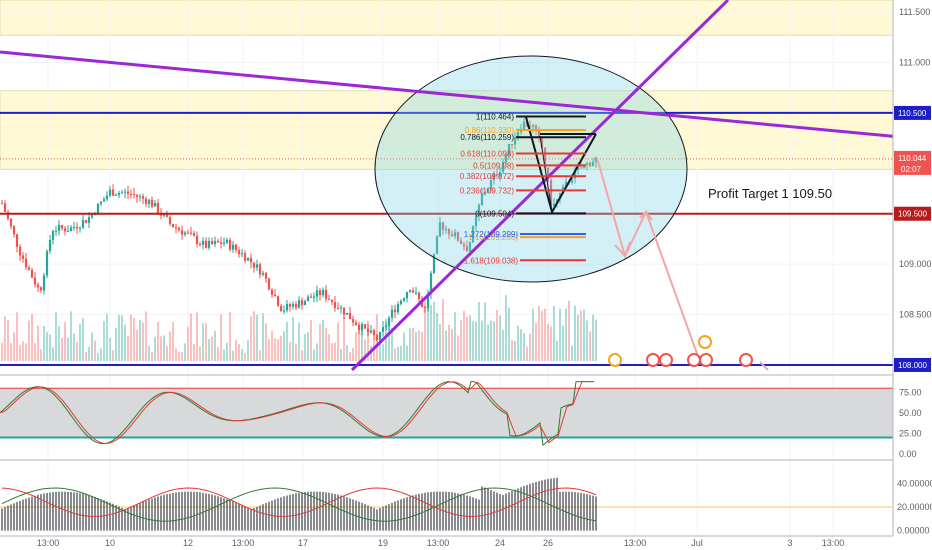  I want to click on stoch-k-line, so click(297, 414).